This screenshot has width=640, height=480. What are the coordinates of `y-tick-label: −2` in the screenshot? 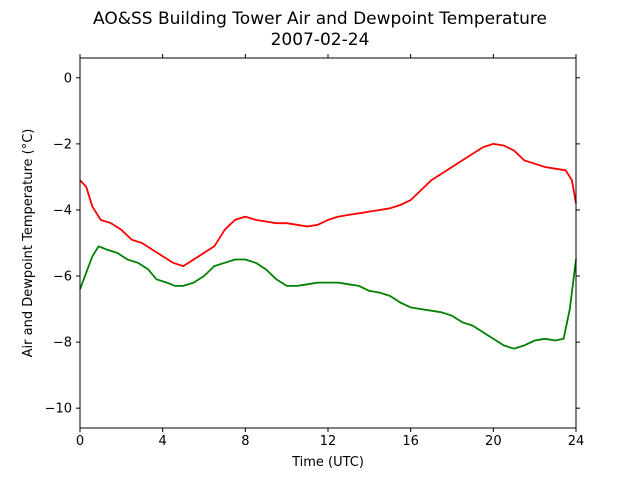 It's located at (62, 144).